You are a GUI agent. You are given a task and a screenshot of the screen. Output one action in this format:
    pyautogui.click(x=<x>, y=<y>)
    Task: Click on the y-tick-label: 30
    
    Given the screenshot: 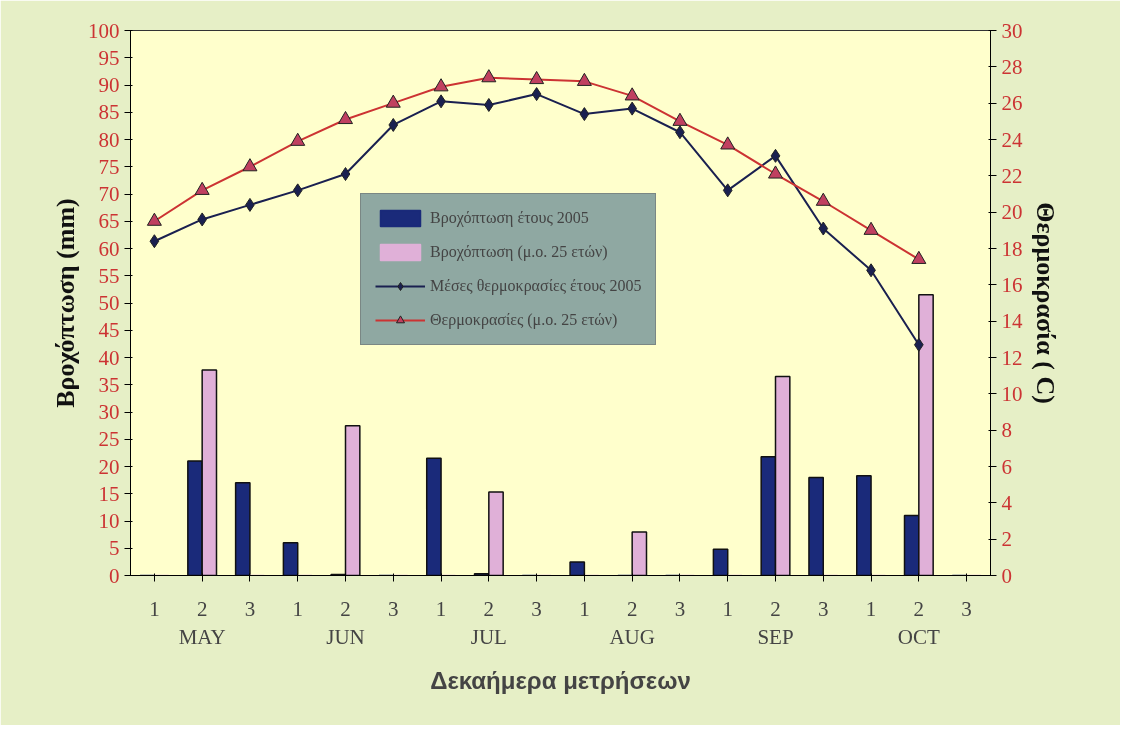 What is the action you would take?
    pyautogui.click(x=109, y=412)
    